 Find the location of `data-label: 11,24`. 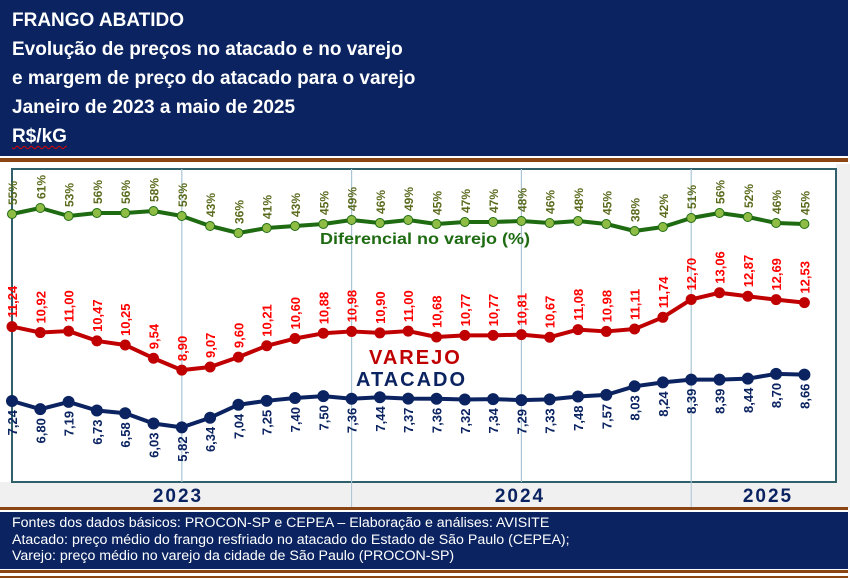

data-label: 11,24 is located at coordinates (12, 301).